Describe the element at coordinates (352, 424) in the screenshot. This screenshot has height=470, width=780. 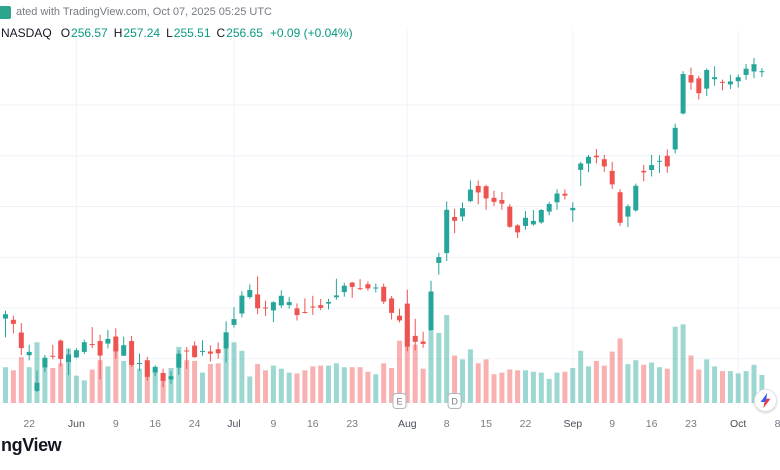
I see `svg-text: 23` at that location.